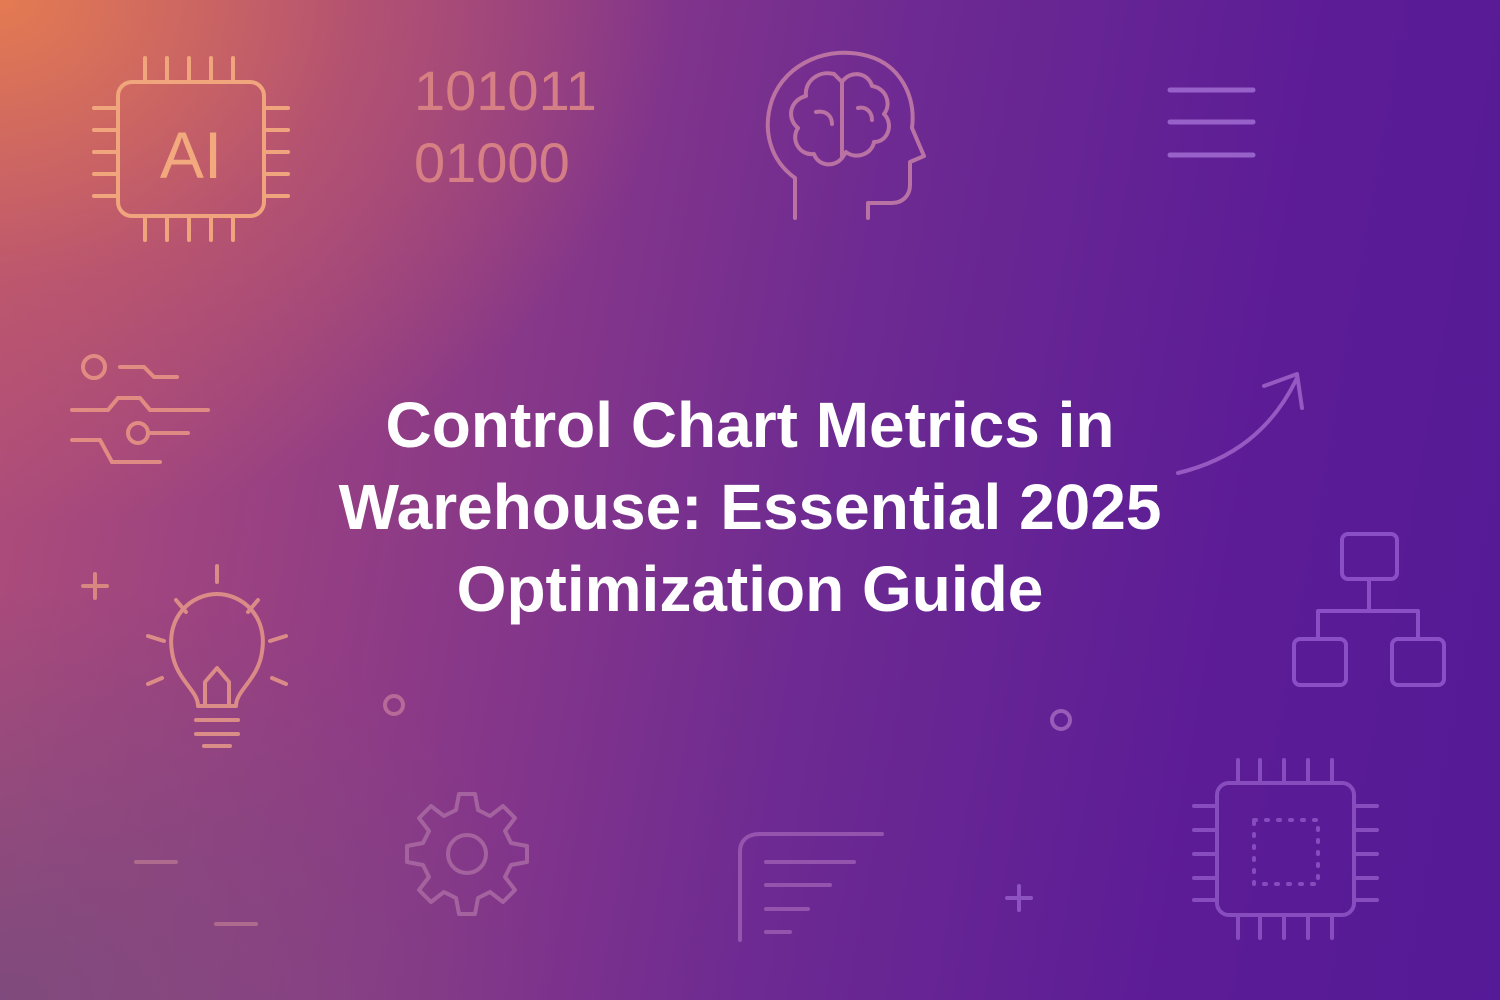  What do you see at coordinates (1285, 849) in the screenshot?
I see `processor-chip-icon` at bounding box center [1285, 849].